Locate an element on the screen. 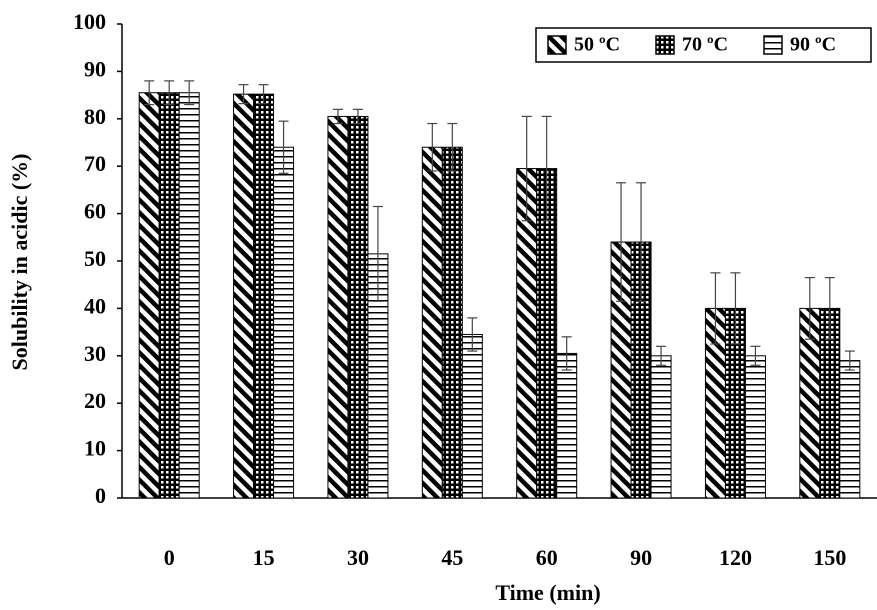  y-tick-label: 50 is located at coordinates (95, 258).